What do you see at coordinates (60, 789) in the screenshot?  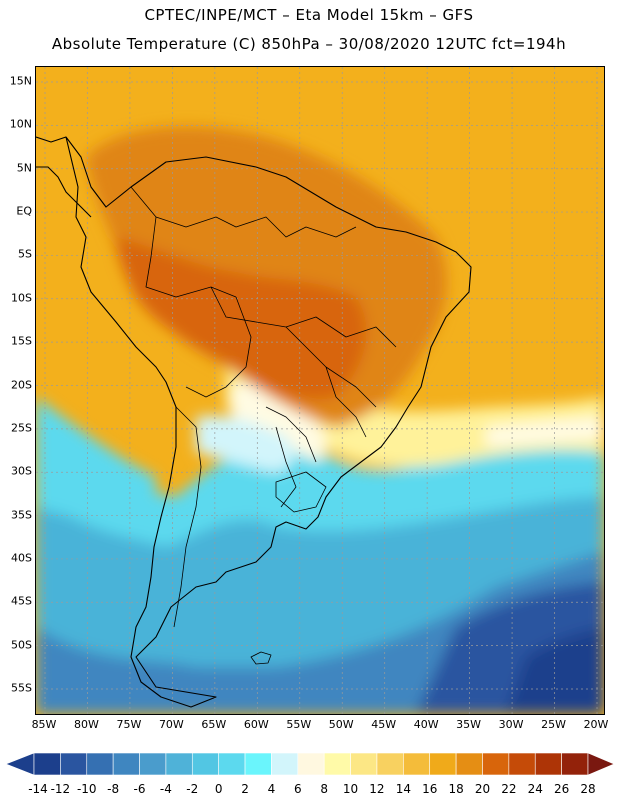 I see `colorbar-label-1: -12` at bounding box center [60, 789].